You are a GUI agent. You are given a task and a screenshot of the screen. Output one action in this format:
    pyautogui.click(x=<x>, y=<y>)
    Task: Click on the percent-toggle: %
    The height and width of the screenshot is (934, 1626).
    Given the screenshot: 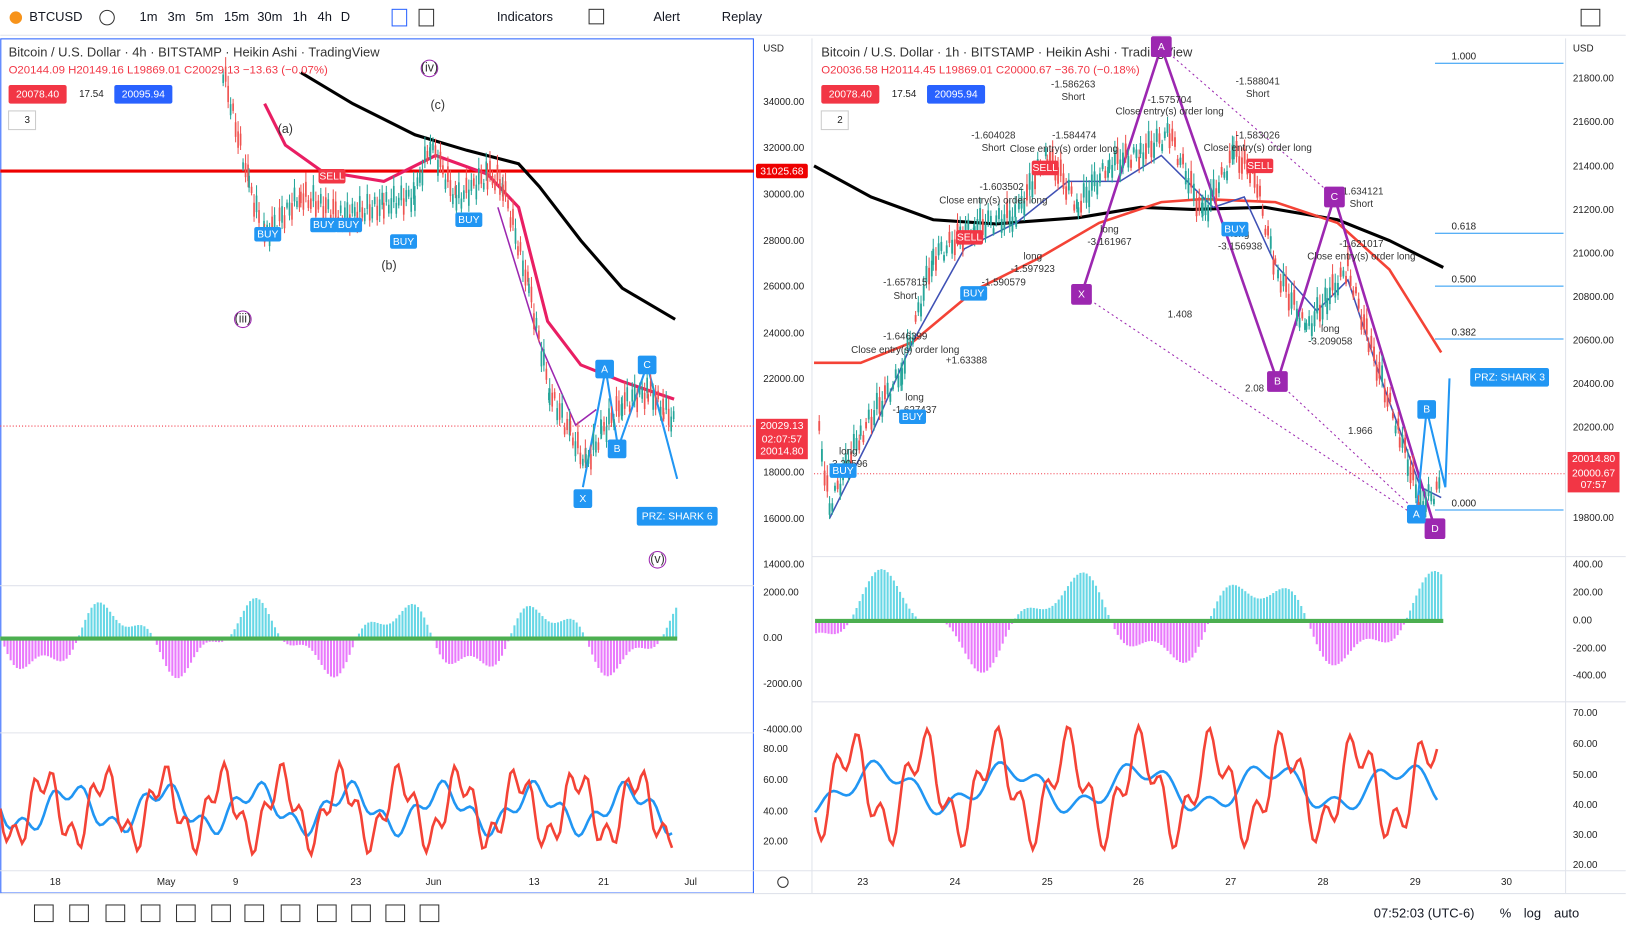 What is the action you would take?
    pyautogui.click(x=1506, y=913)
    